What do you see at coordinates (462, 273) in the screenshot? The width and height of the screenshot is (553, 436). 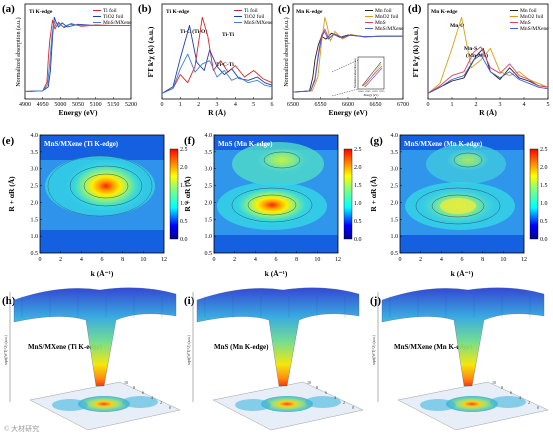 I see `panel-g-xlabel: k (Å⁻¹)` at bounding box center [462, 273].